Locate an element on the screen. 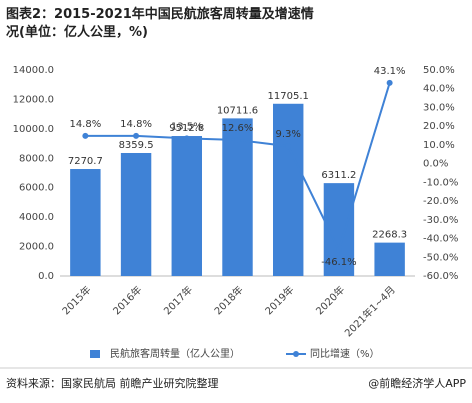 The width and height of the screenshot is (472, 403). x-tick-label: 2015年 is located at coordinates (76, 300).